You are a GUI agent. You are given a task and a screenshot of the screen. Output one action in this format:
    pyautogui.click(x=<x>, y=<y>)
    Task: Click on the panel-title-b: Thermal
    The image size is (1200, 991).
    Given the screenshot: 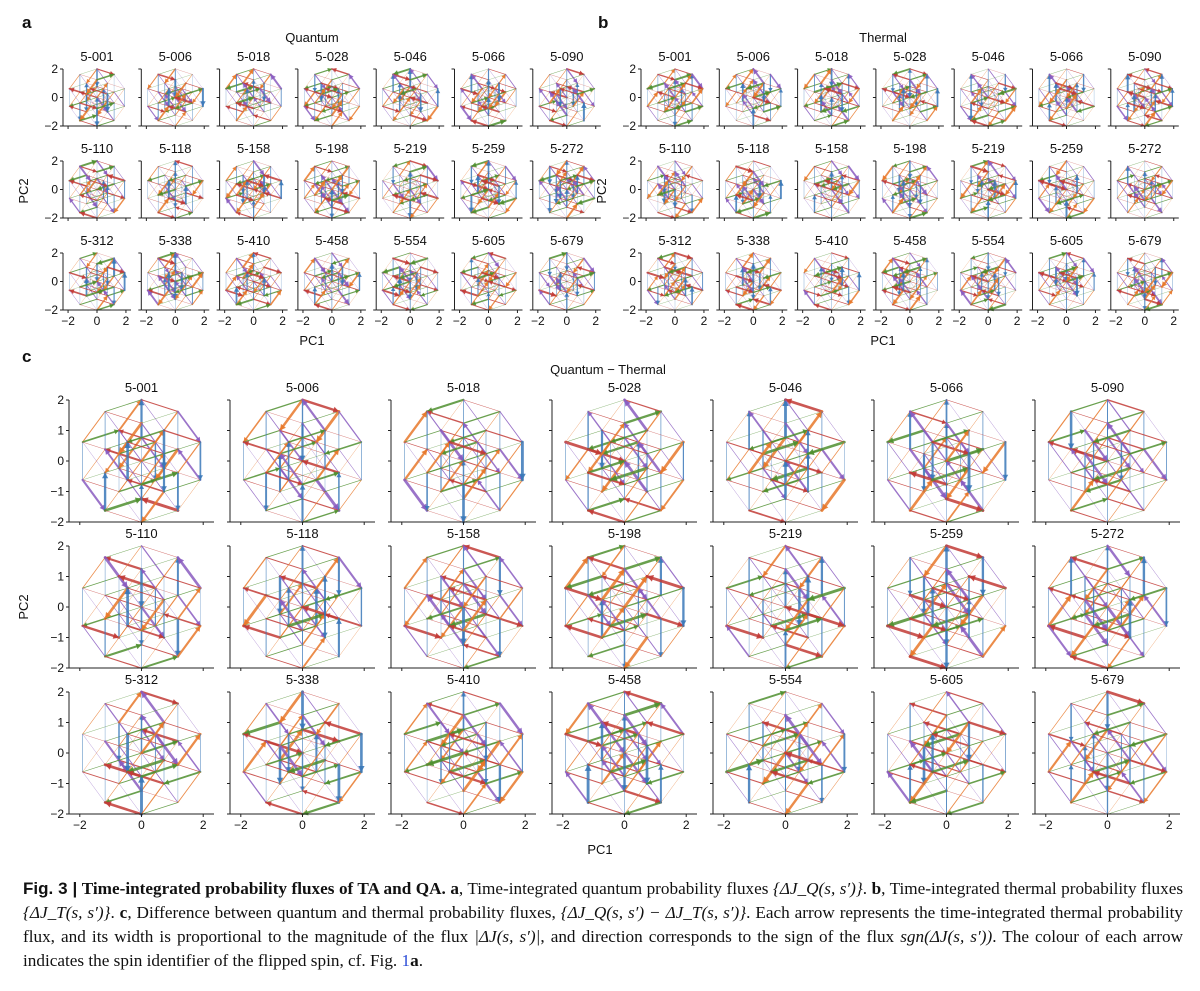 What is the action you would take?
    pyautogui.click(x=883, y=37)
    